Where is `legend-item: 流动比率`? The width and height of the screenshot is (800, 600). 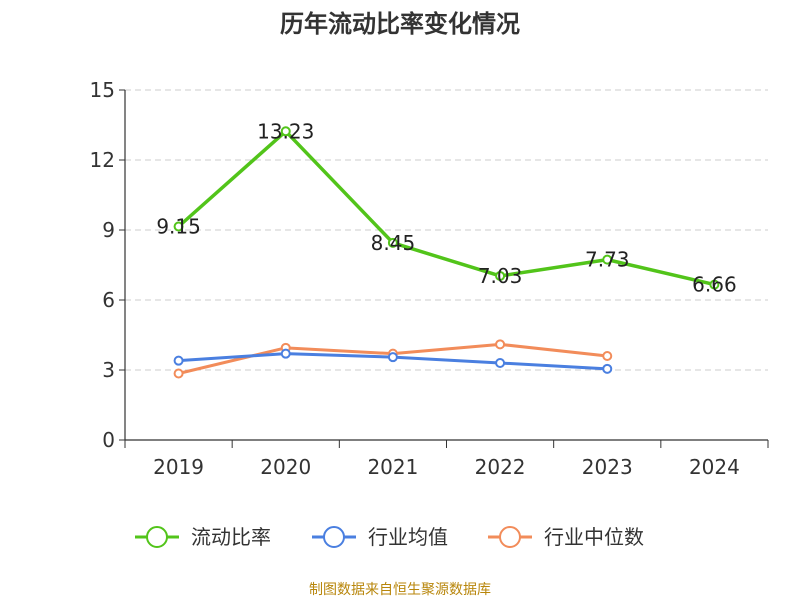 legend-item: 流动比率 is located at coordinates (203, 537).